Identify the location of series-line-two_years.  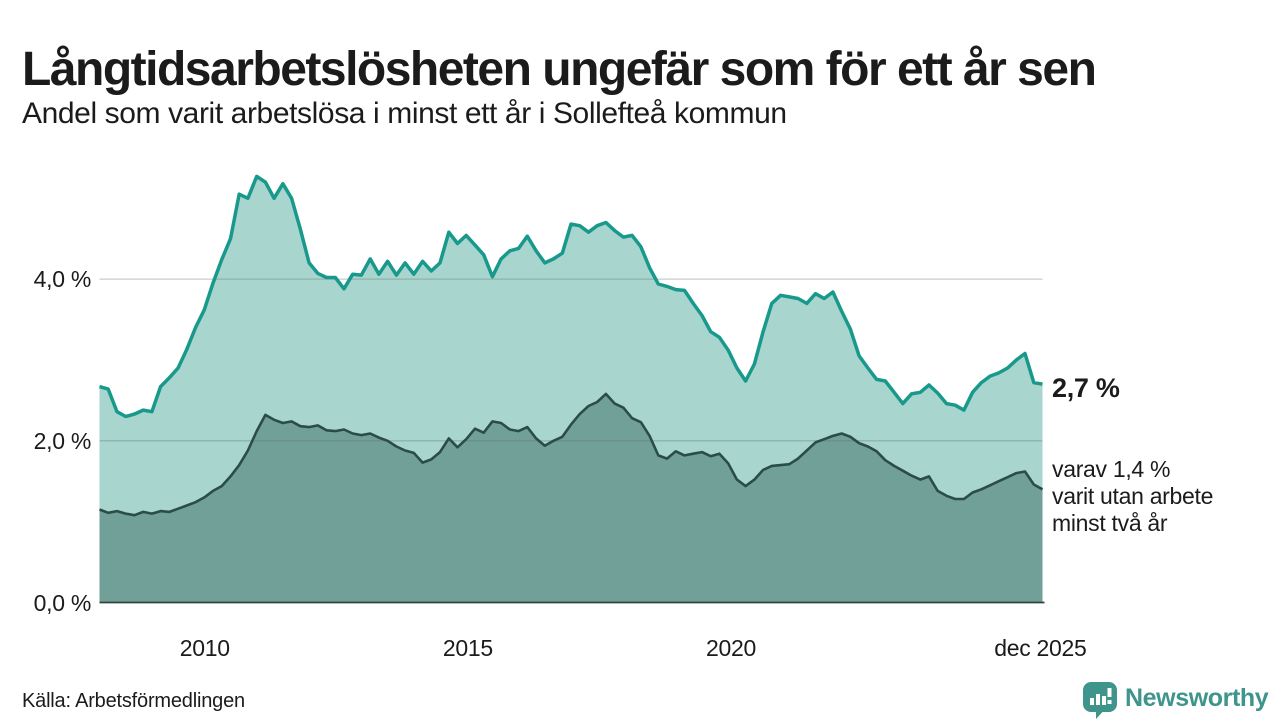
(571, 454).